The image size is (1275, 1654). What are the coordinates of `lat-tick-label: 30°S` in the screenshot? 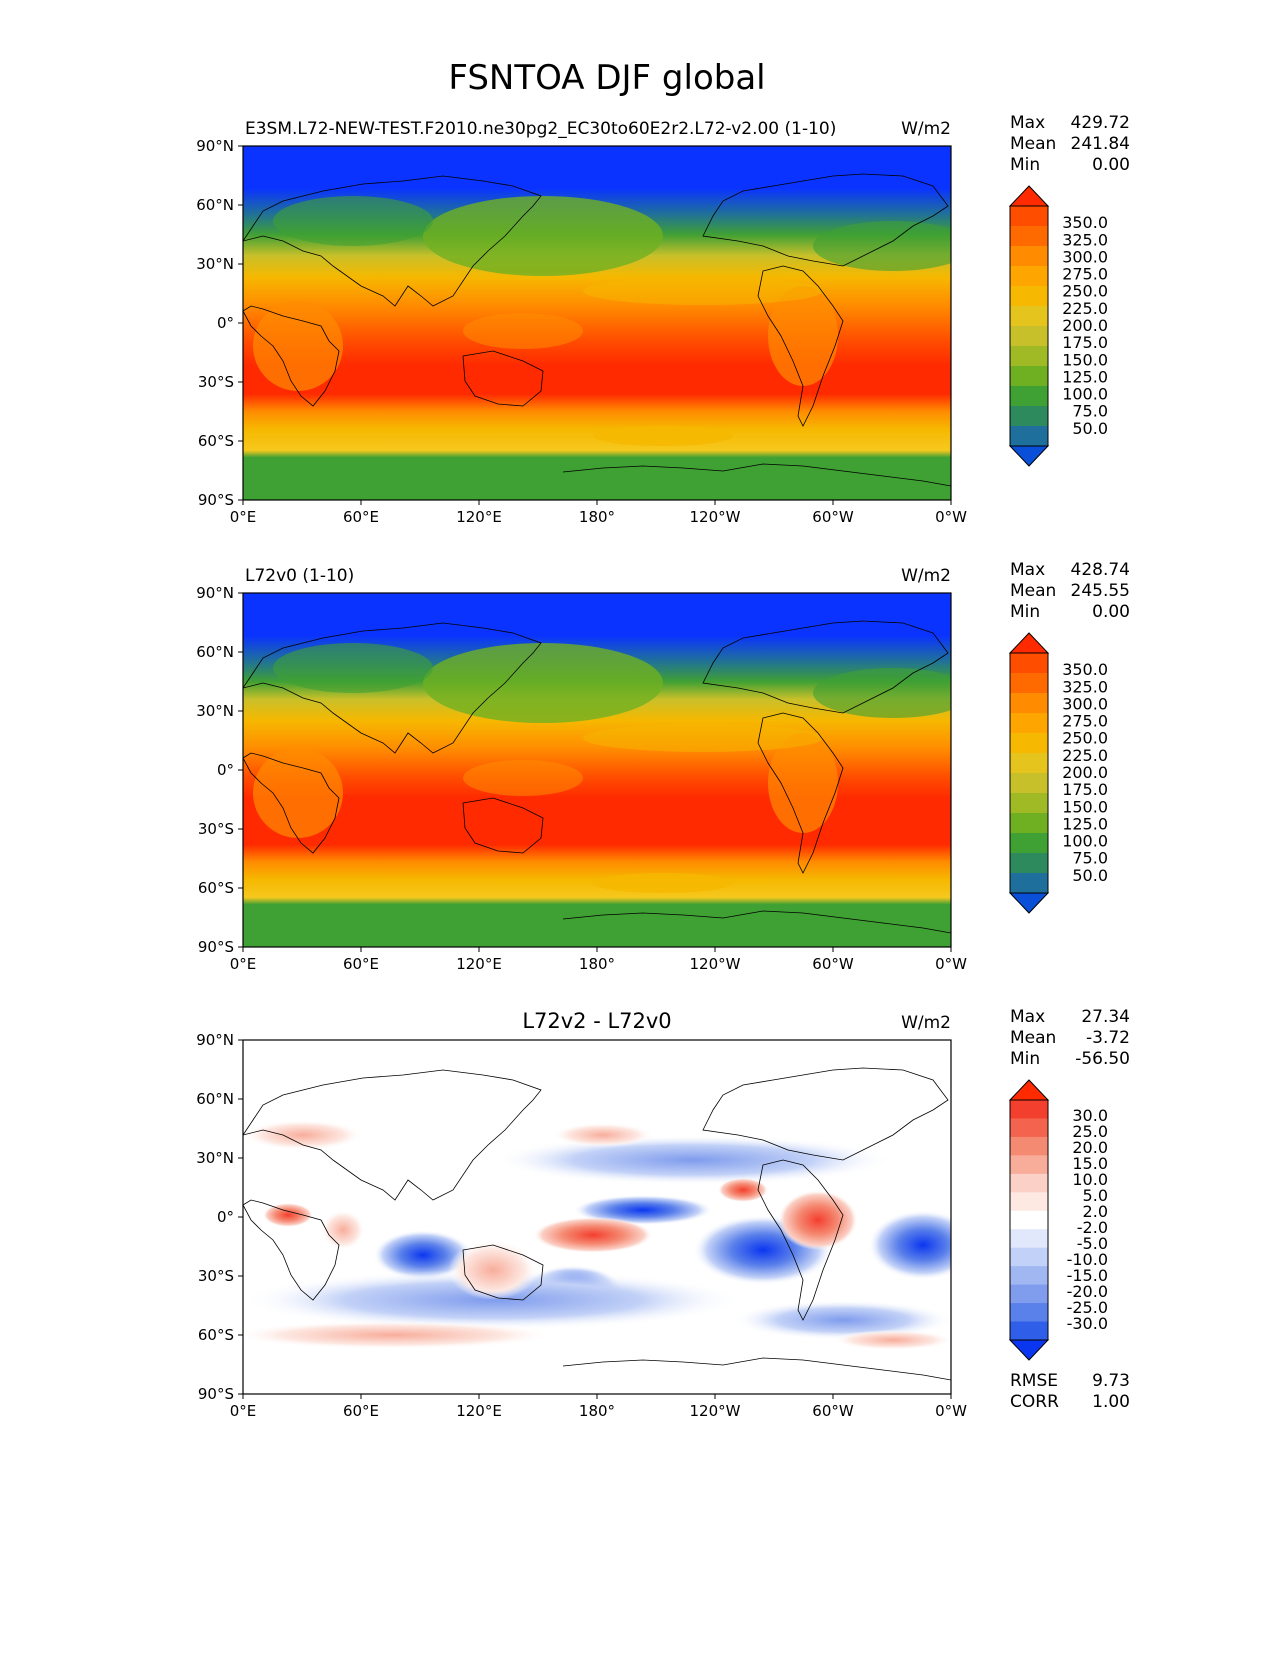 It's located at (216, 382).